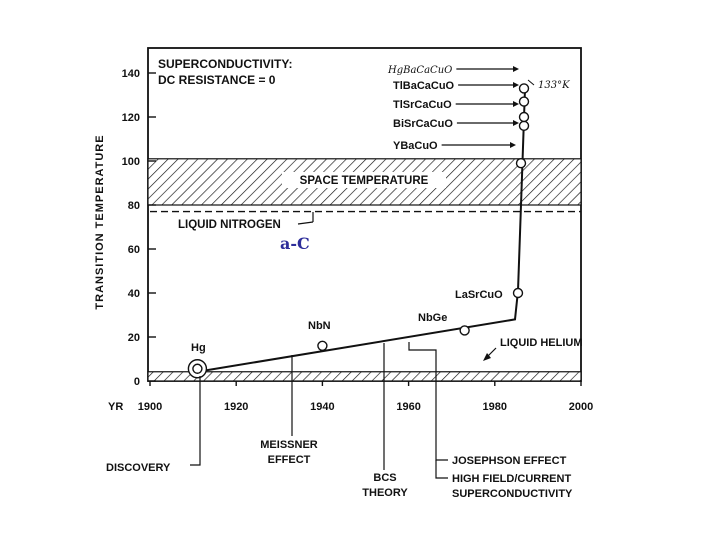 Image resolution: width=720 pixels, height=540 pixels. Describe the element at coordinates (236, 407) in the screenshot. I see `x-tick-label: 1920` at that location.